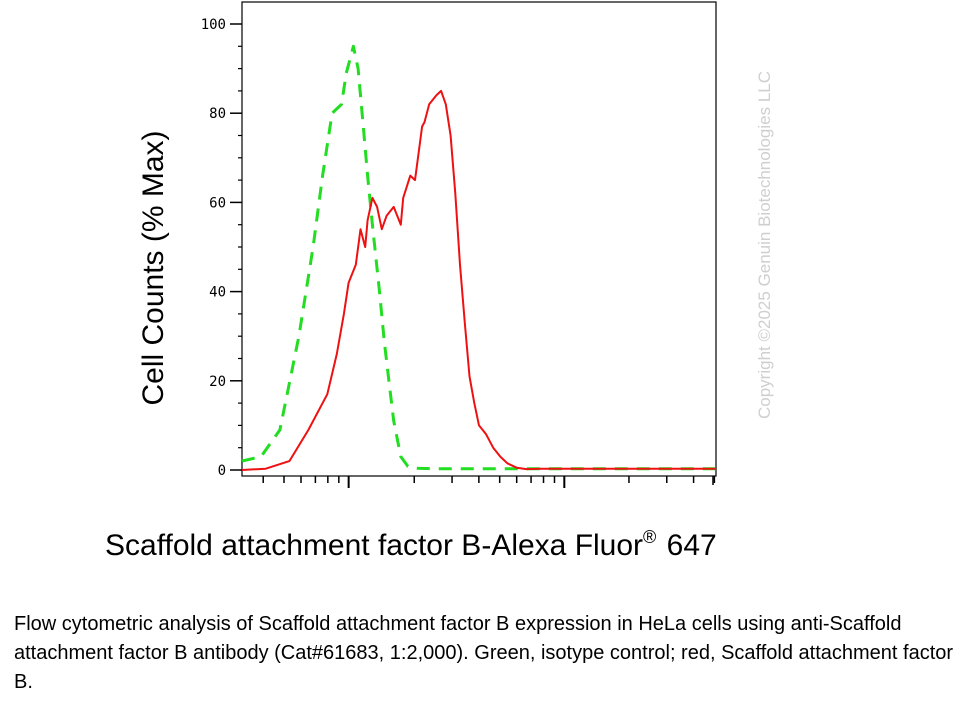  What do you see at coordinates (650, 537) in the screenshot?
I see `x-axis-label-registered-mark: ®` at bounding box center [650, 537].